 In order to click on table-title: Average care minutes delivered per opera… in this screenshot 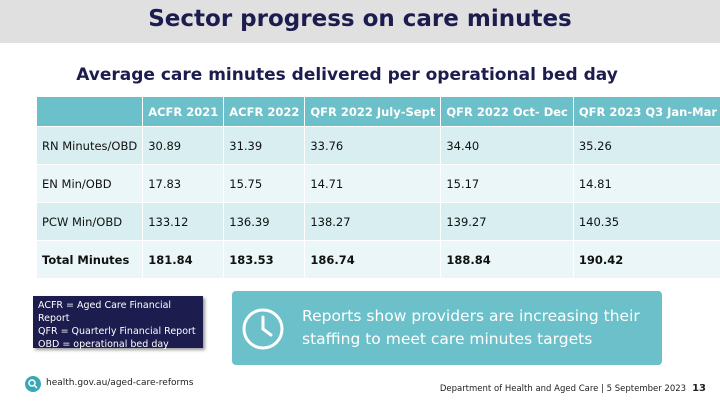, I will do `click(347, 75)`.